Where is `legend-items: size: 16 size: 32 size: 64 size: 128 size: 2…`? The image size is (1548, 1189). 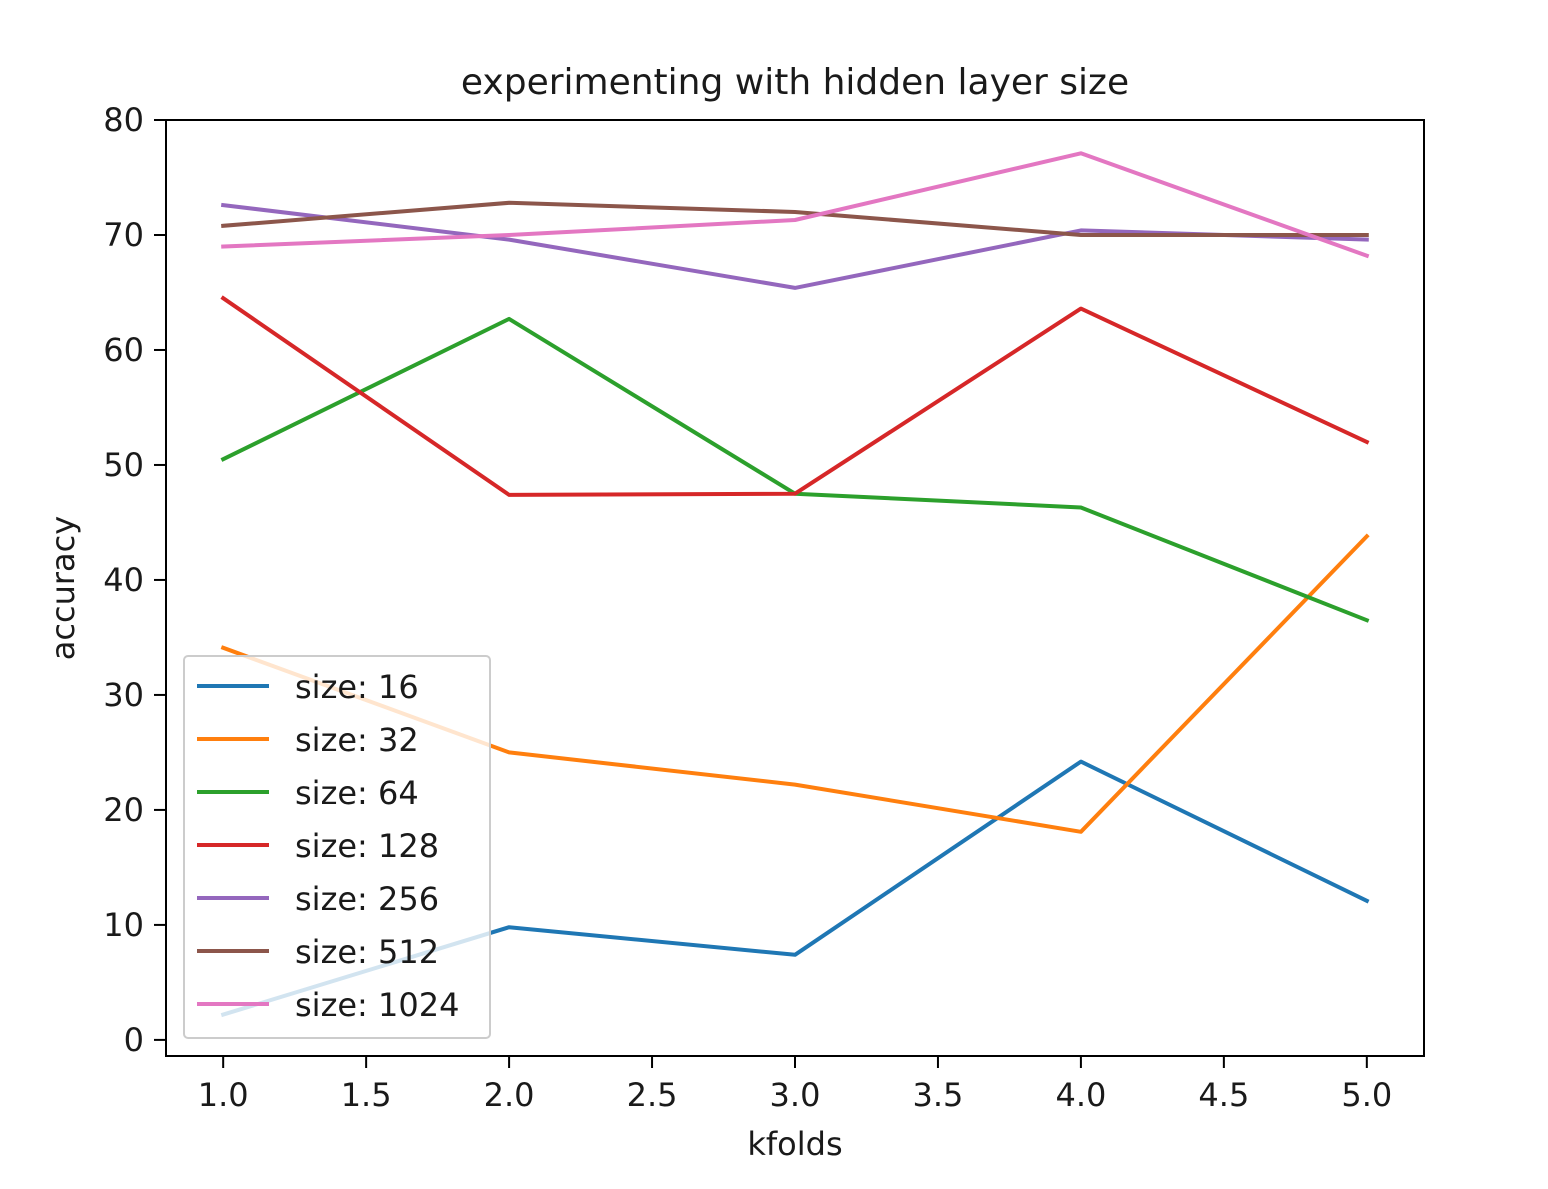
legend-items: size: 16 size: 32 size: 64 size: 128 size: 2… is located at coordinates (328, 846).